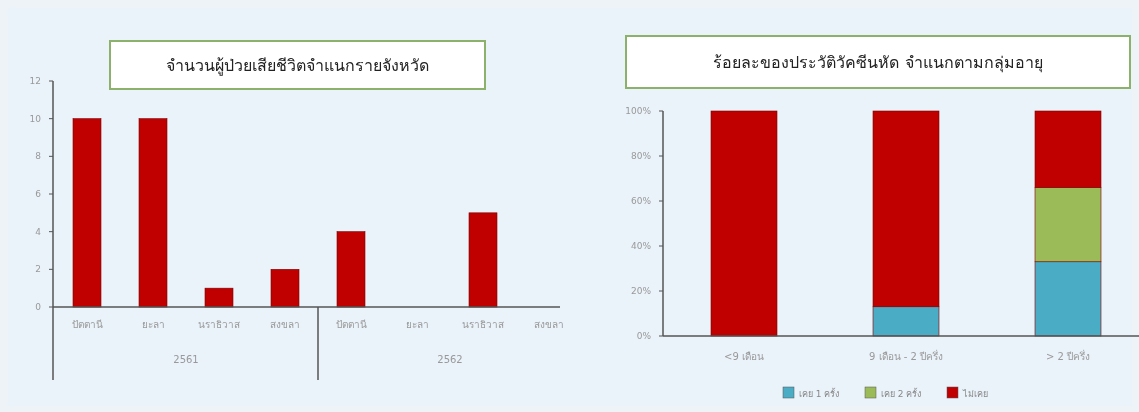 The height and width of the screenshot is (412, 1139). I want to click on y-tick-label: 60%, so click(641, 201).